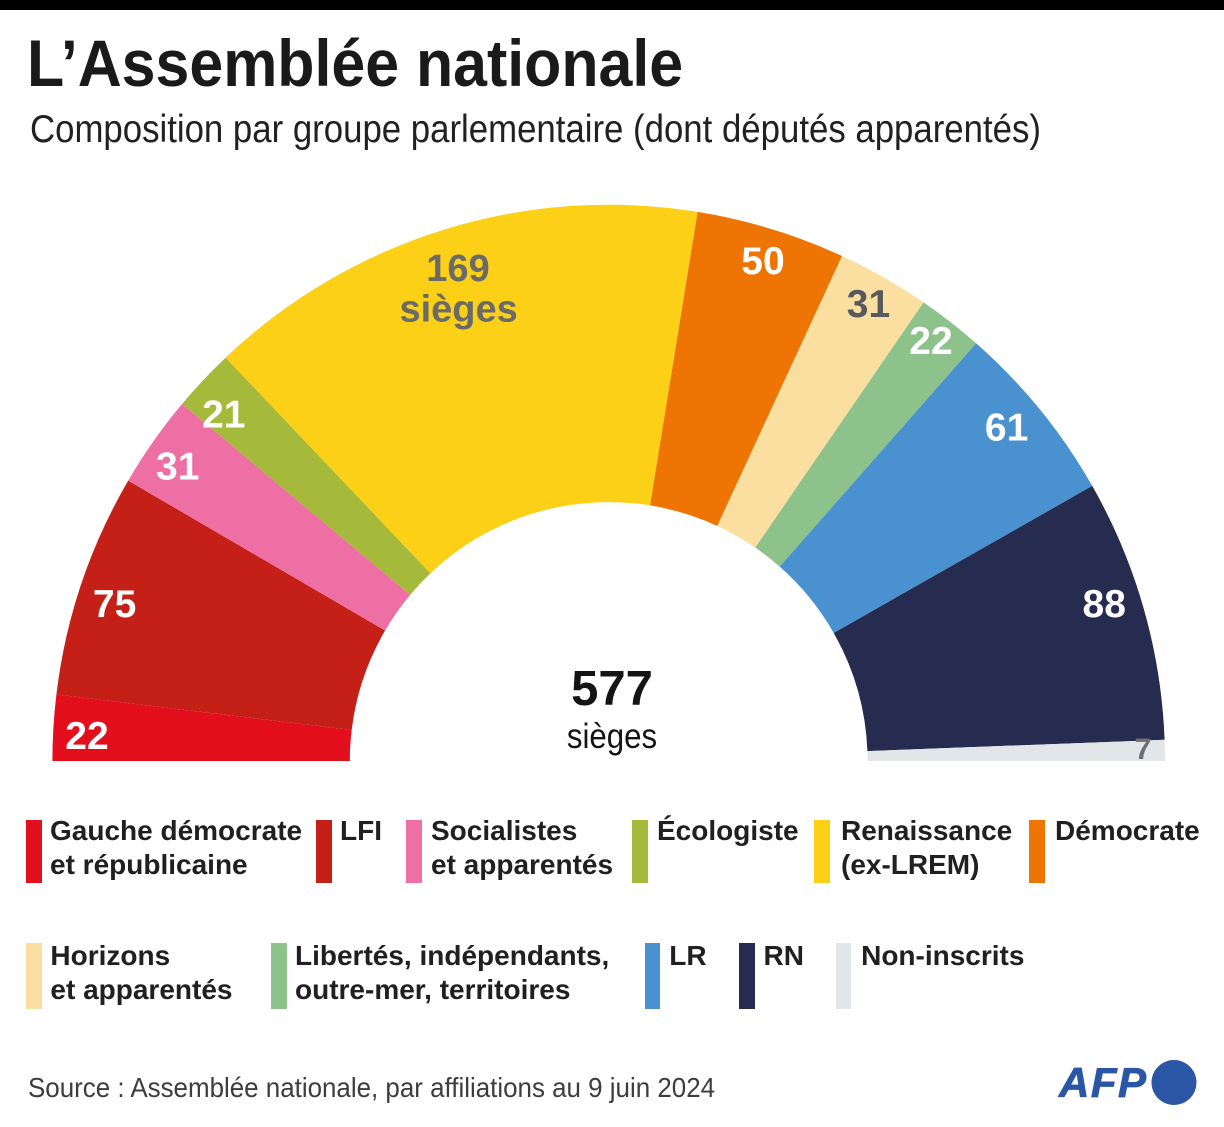 This screenshot has width=1224, height=1127. Describe the element at coordinates (1006, 428) in the screenshot. I see `svg-text: 61` at that location.